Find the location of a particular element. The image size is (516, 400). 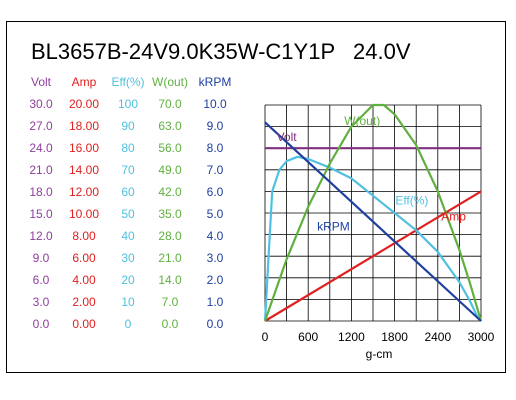

y-tick-volt: 3.0 is located at coordinates (41, 302).